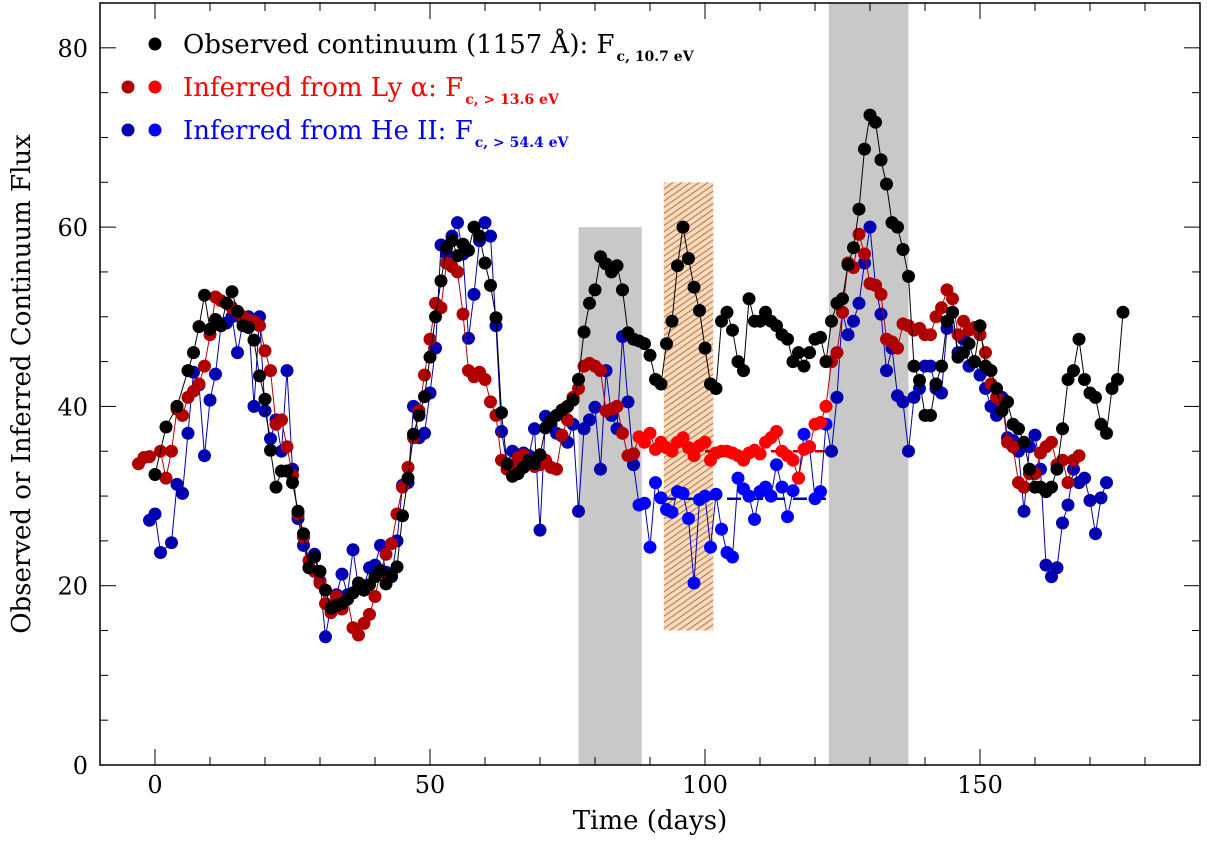 The width and height of the screenshot is (1208, 841). What do you see at coordinates (22, 384) in the screenshot?
I see `y-axis-title: Observed or Inferred Continuum Flux` at bounding box center [22, 384].